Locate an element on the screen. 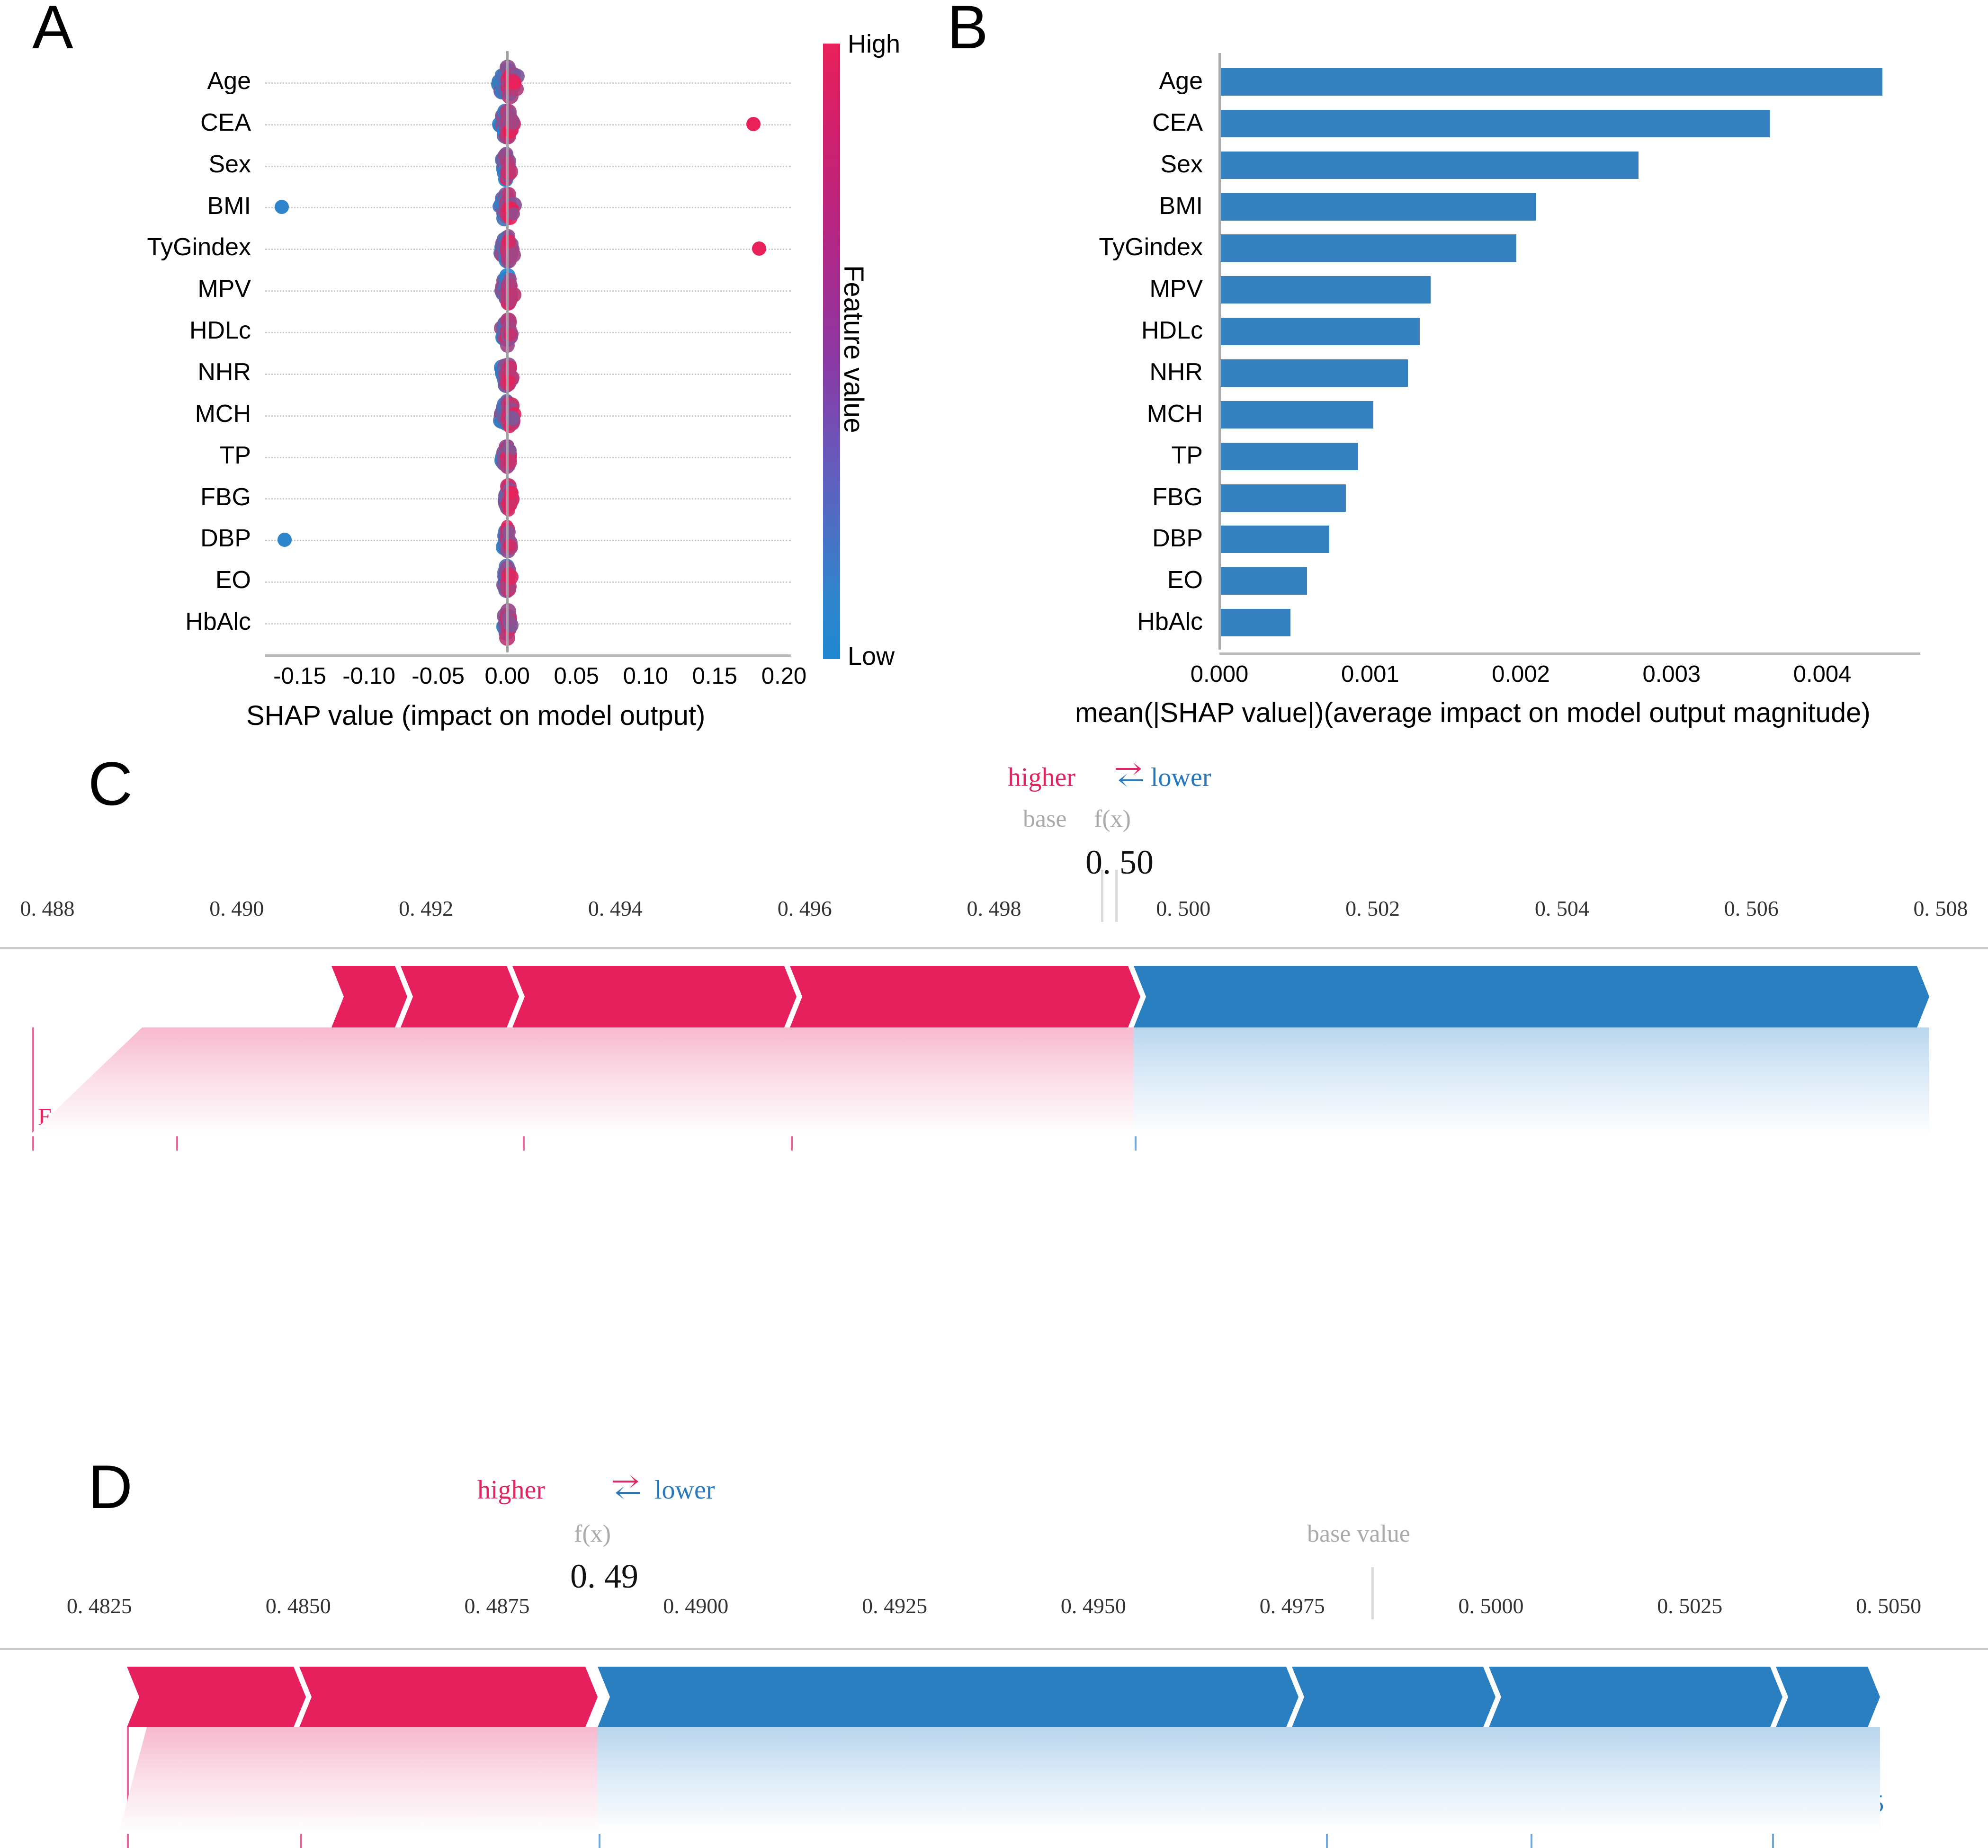  panel-c-base-label: base is located at coordinates (1045, 818).